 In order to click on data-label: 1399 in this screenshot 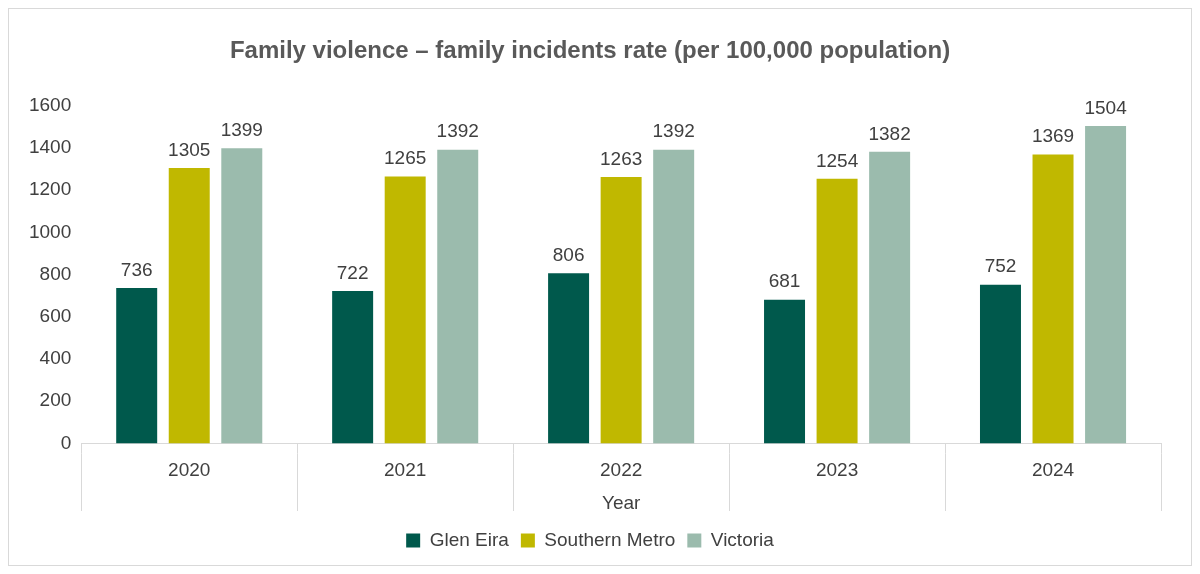, I will do `click(241, 129)`.